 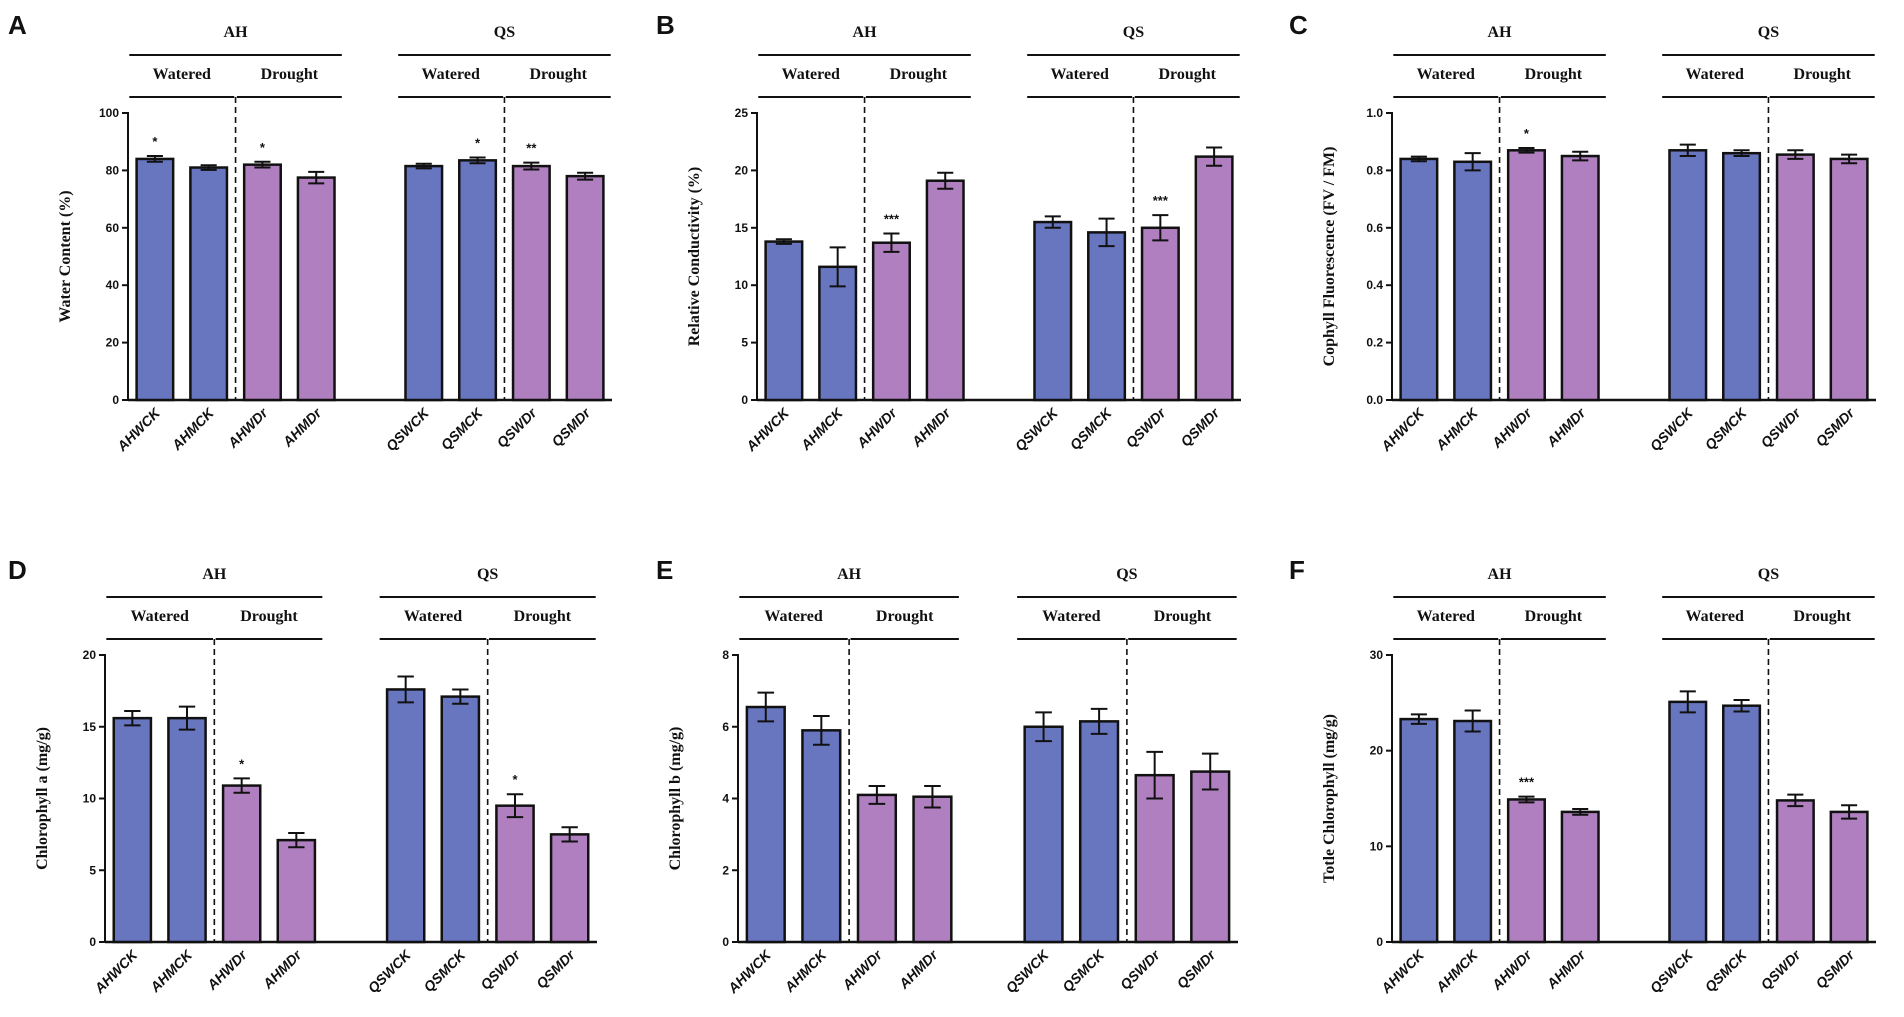 I want to click on y-tick-label: 25, so click(x=742, y=113).